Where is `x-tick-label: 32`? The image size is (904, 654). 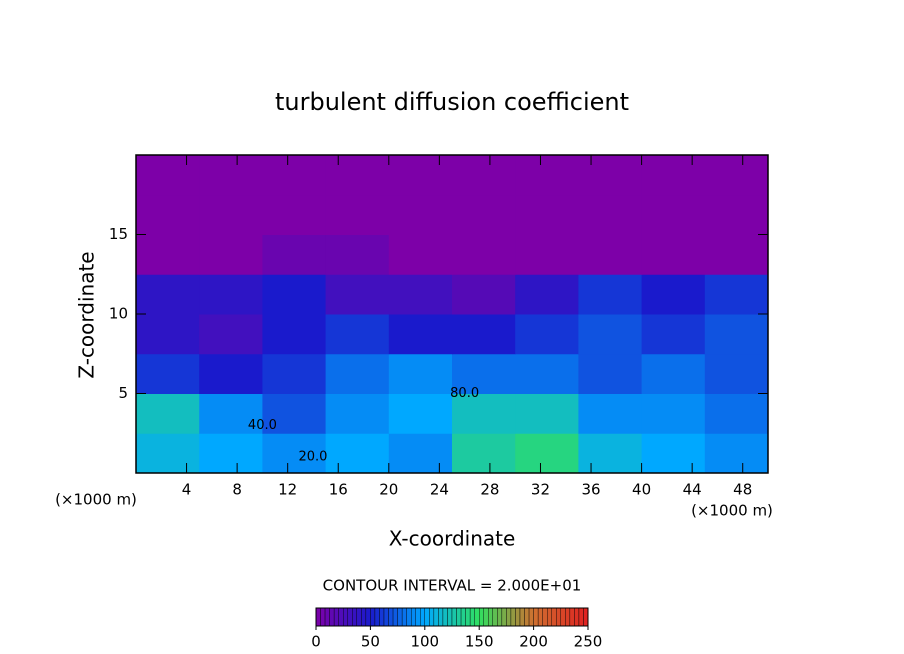
x-tick-label: 32 is located at coordinates (540, 490).